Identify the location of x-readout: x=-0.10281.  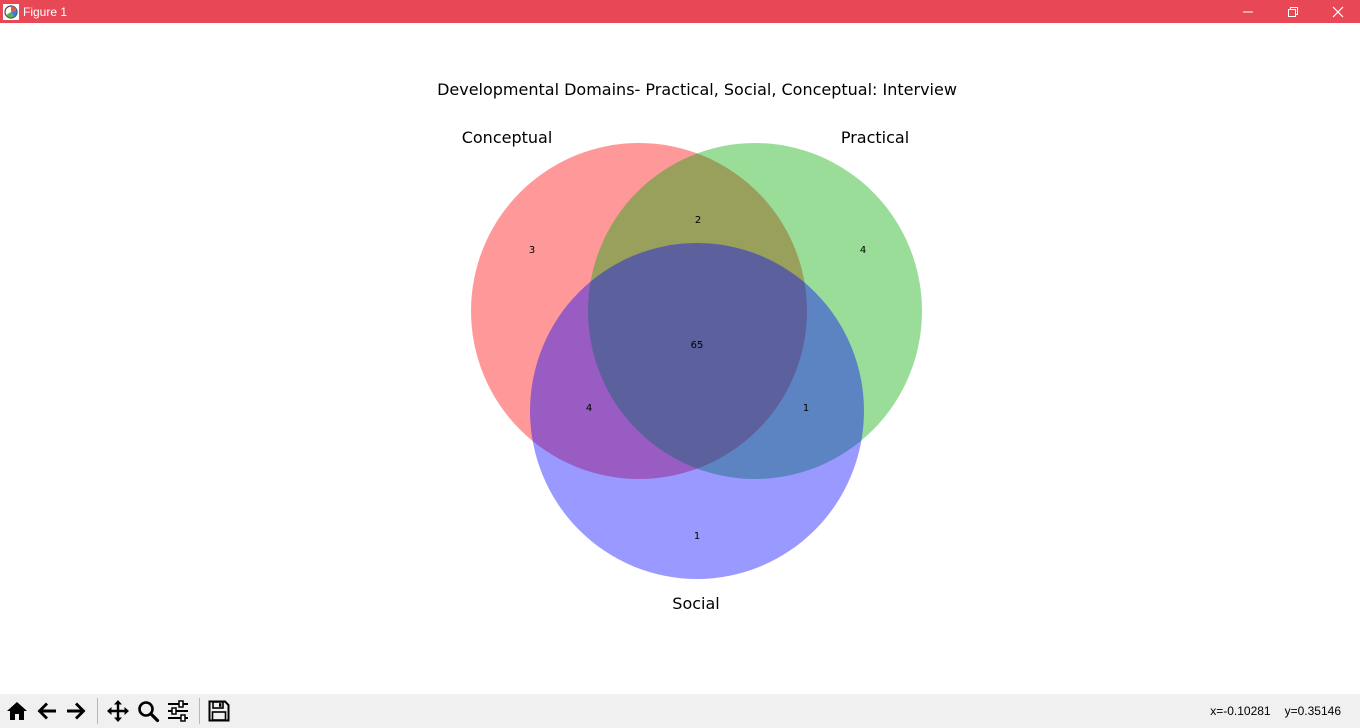
(1240, 711).